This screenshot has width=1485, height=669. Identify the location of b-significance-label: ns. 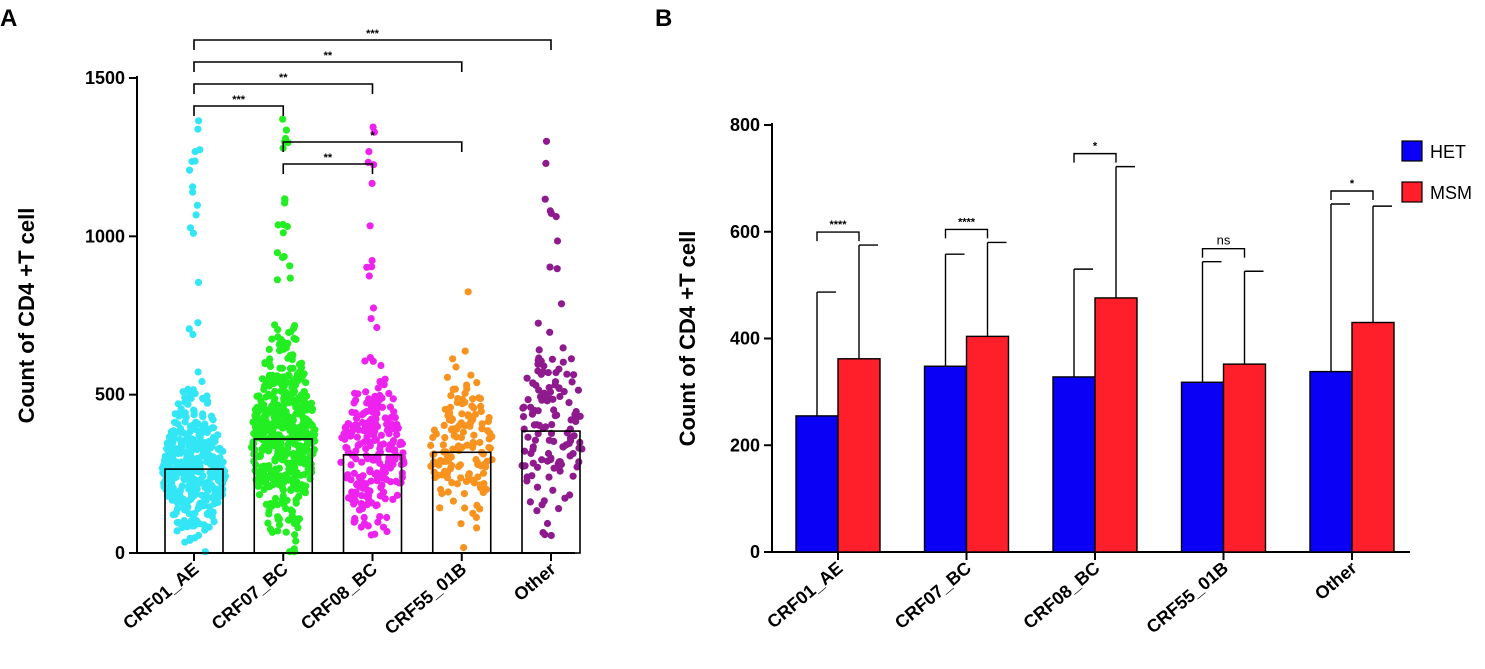
(1224, 240).